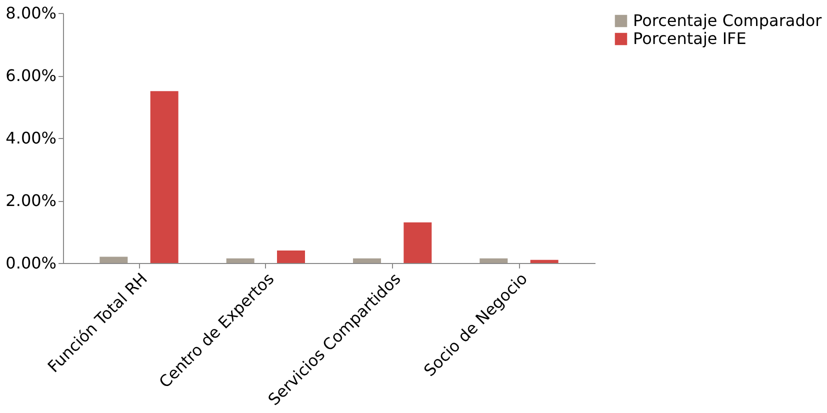 The width and height of the screenshot is (827, 413). What do you see at coordinates (31, 138) in the screenshot?
I see `y-tick-label: 4.00%` at bounding box center [31, 138].